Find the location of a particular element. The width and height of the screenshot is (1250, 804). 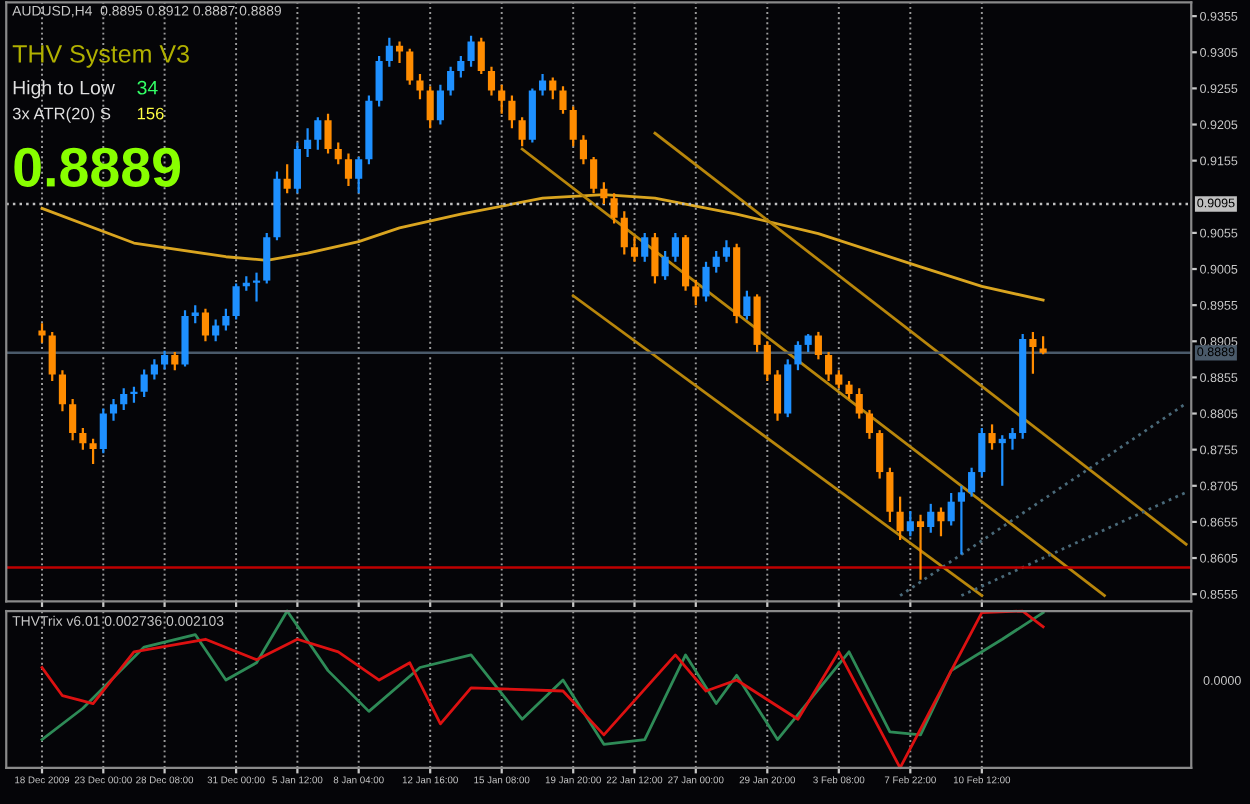

annotation: THV System V3 is located at coordinates (100, 56).